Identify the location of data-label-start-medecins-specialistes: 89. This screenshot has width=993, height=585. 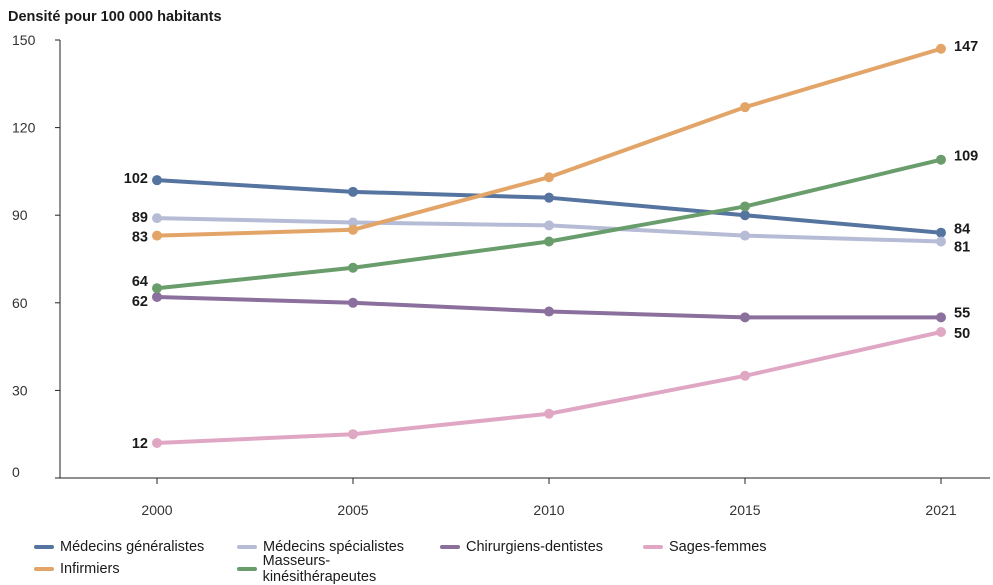
(140, 218).